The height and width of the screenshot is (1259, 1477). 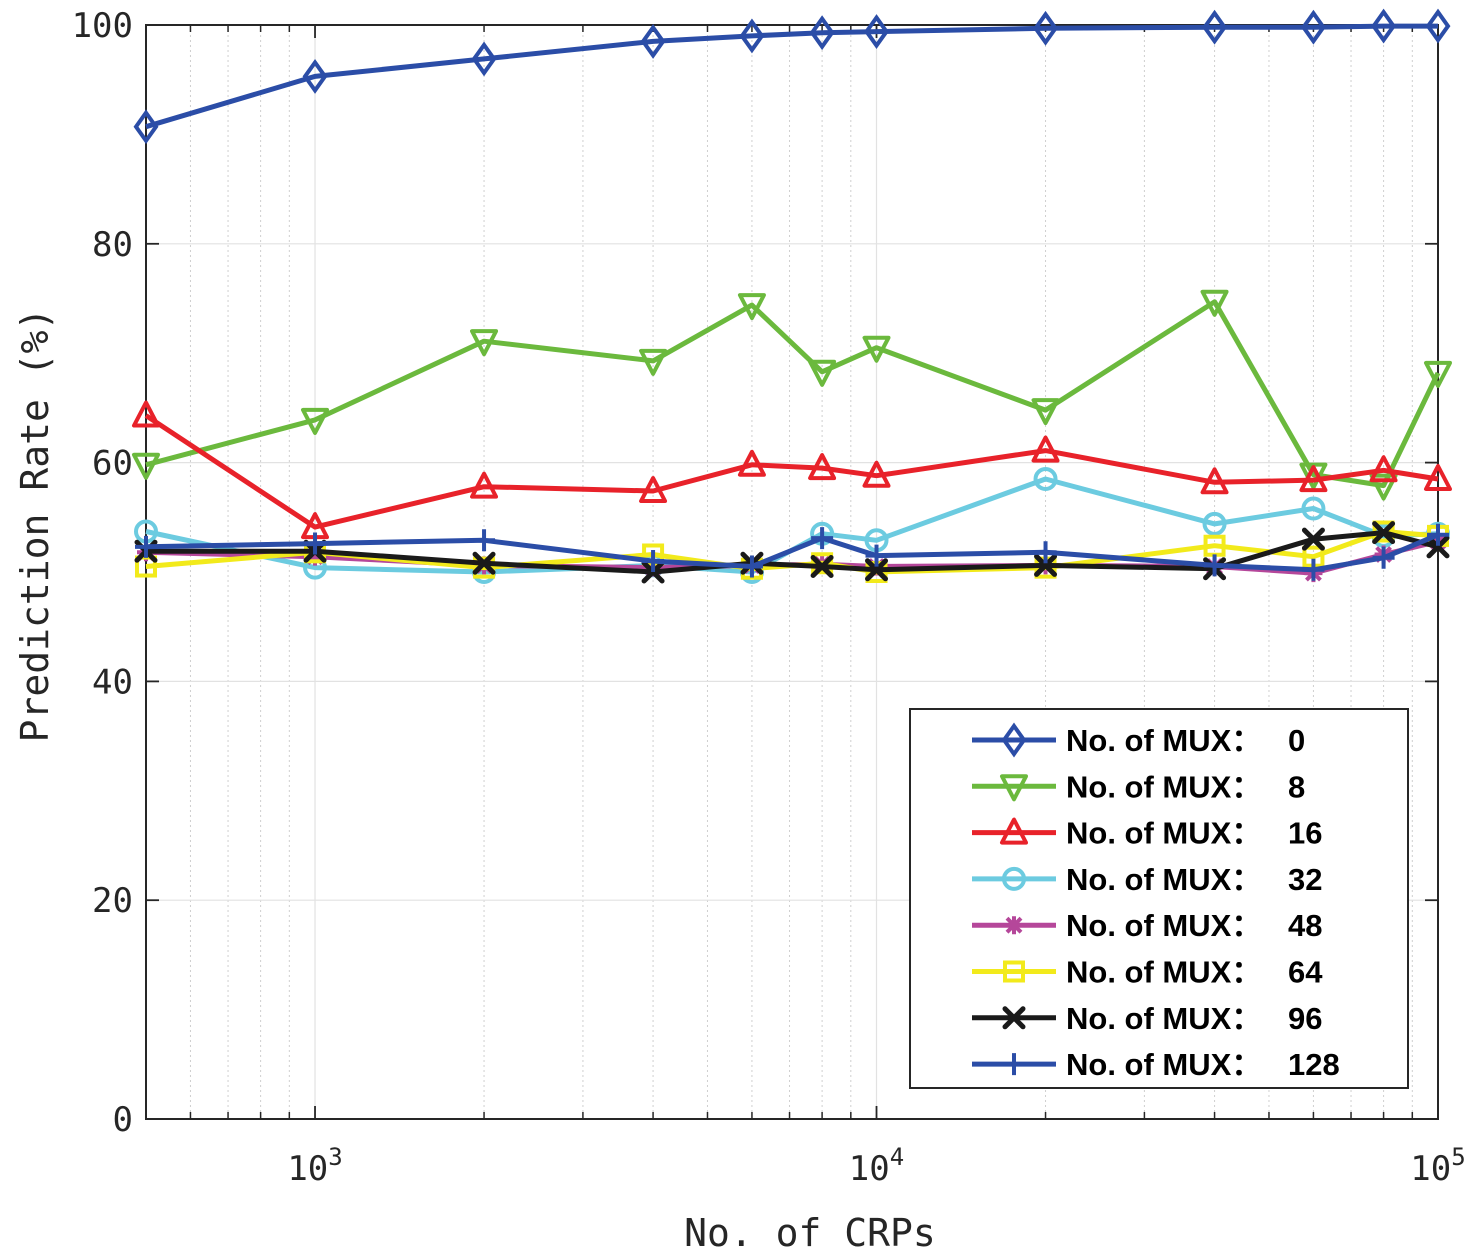 I want to click on y-tick-label: 20, so click(x=112, y=901).